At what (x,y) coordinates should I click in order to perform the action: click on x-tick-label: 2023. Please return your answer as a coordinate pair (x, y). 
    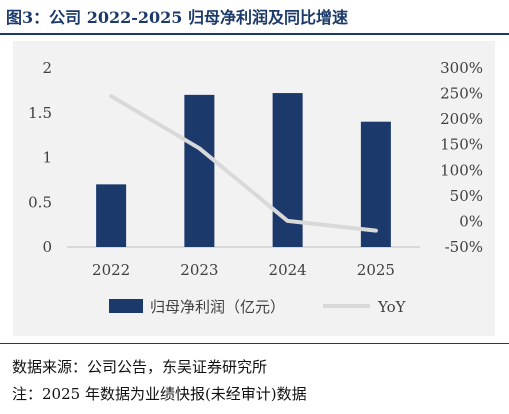
    Looking at the image, I should click on (199, 270).